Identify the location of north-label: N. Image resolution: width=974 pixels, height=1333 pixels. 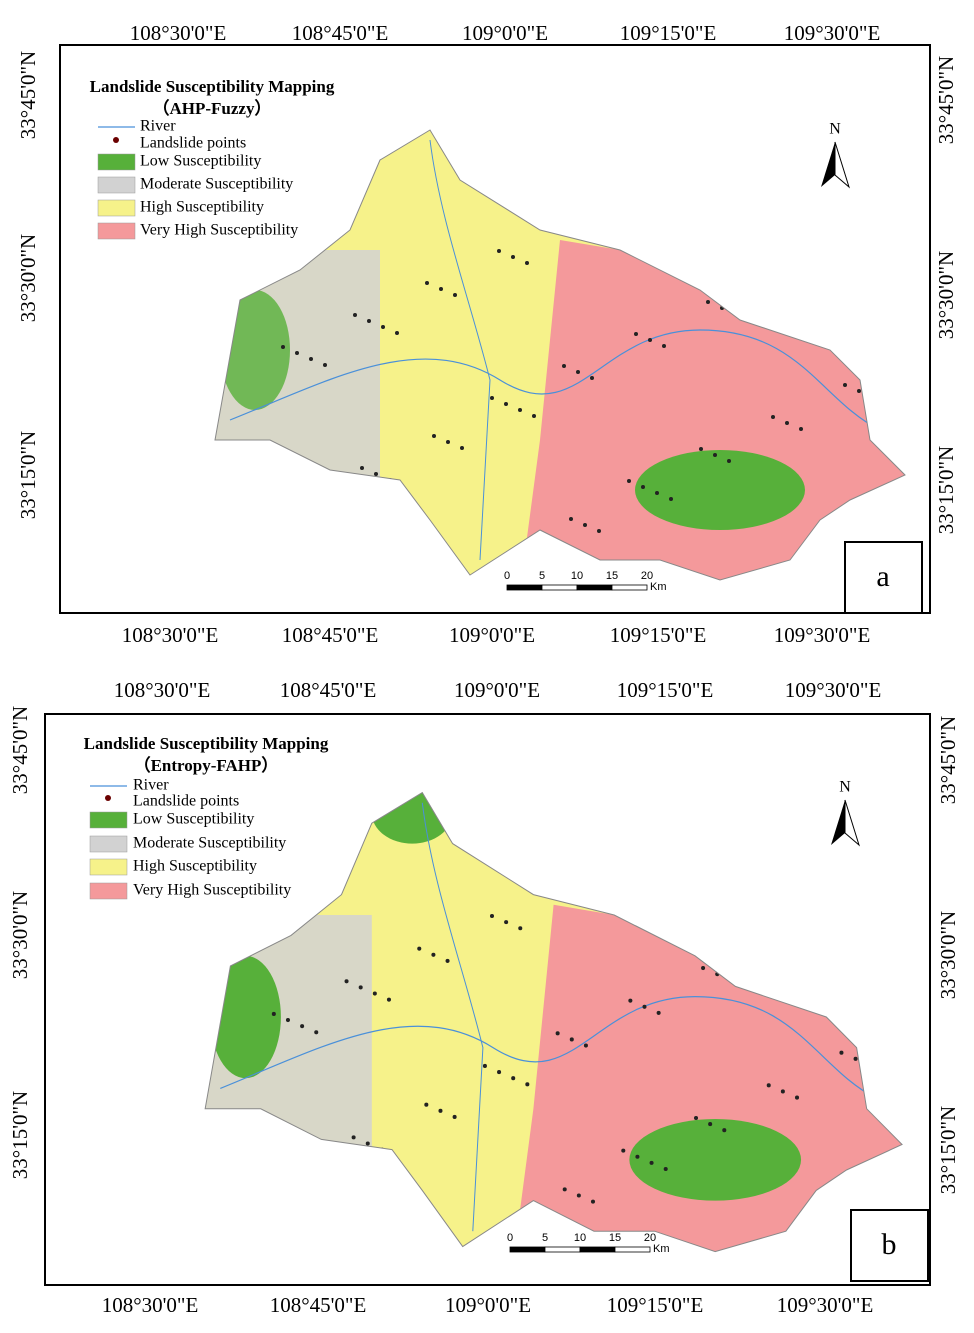
(835, 129).